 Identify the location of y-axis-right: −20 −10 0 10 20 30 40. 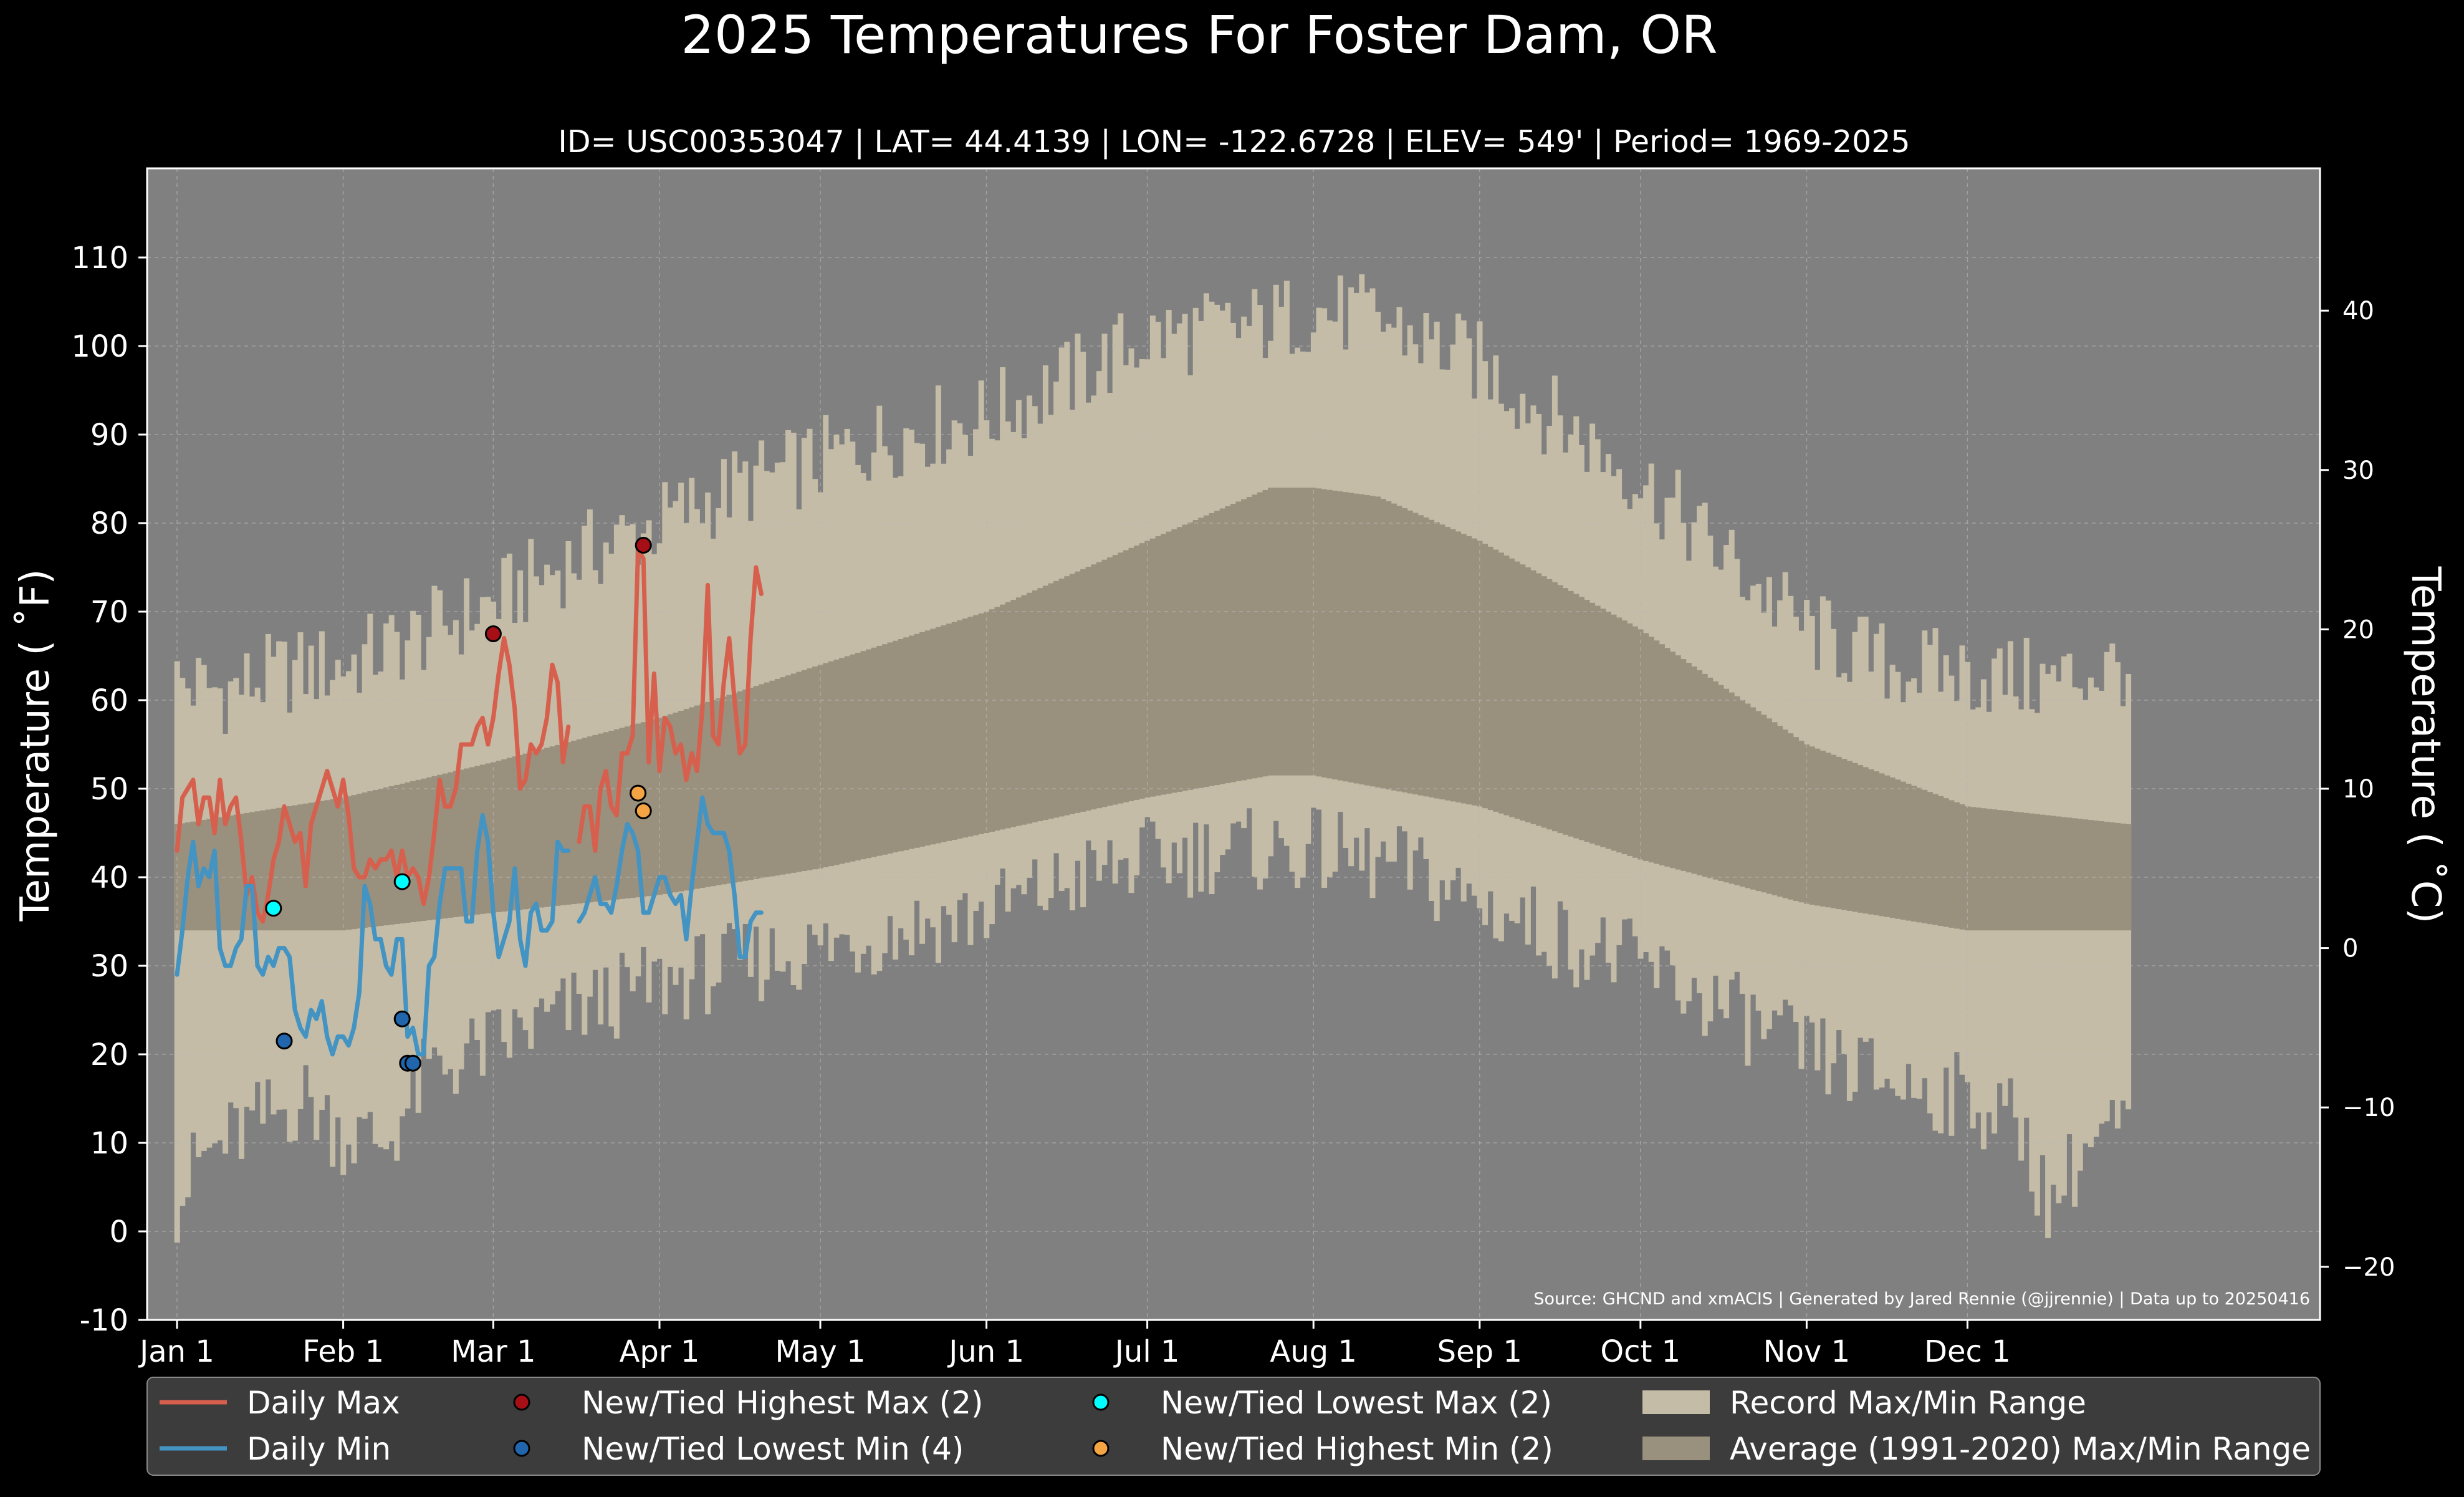
(2357, 789).